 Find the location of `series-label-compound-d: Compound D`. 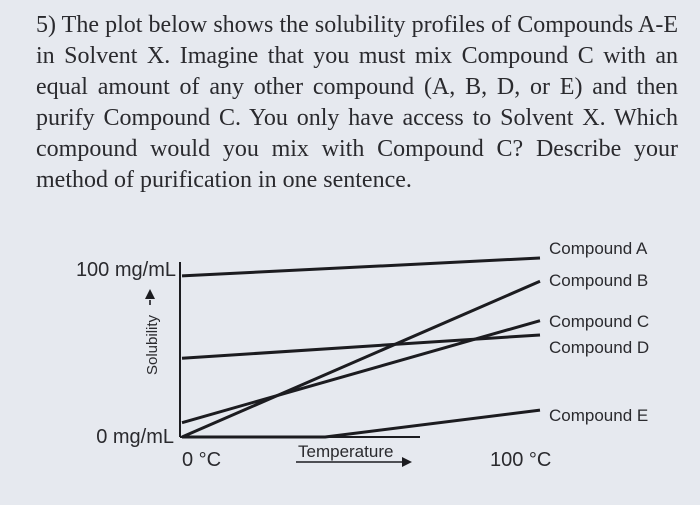

series-label-compound-d: Compound D is located at coordinates (599, 347).